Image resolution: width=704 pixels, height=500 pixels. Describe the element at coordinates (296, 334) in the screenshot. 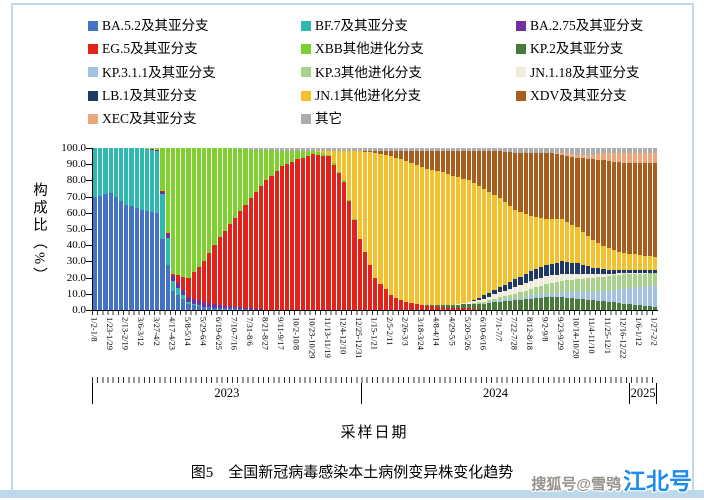

I see `x-tick-label: 10/2-10/8` at that location.